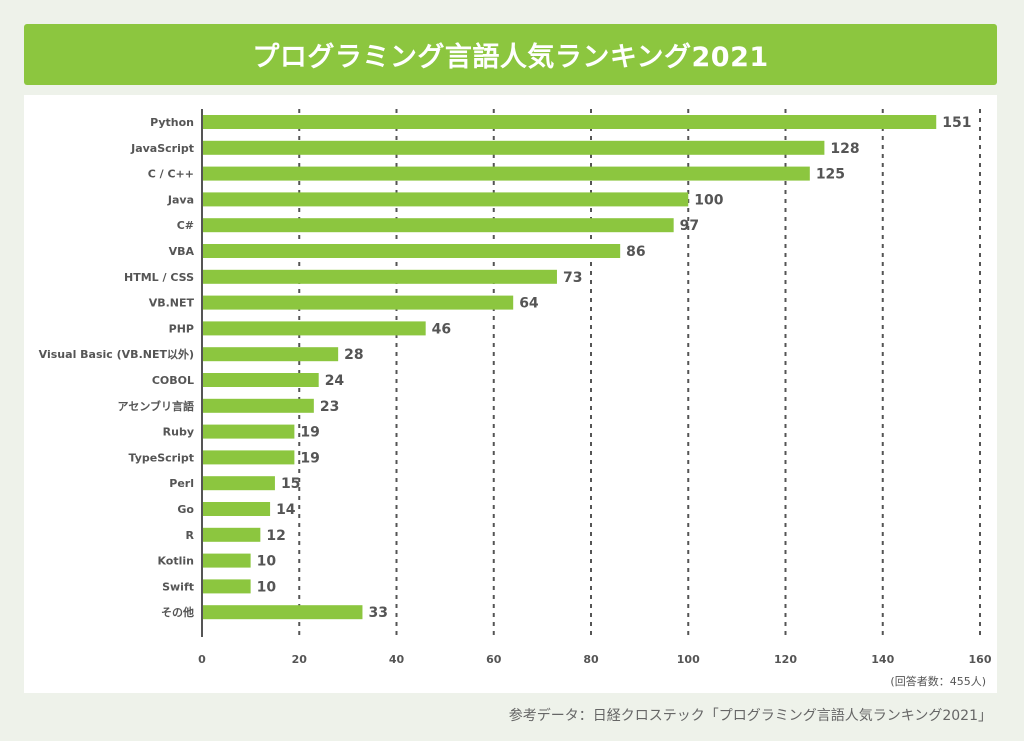 This screenshot has width=1024, height=741. Describe the element at coordinates (185, 225) in the screenshot. I see `category-label: C#` at that location.